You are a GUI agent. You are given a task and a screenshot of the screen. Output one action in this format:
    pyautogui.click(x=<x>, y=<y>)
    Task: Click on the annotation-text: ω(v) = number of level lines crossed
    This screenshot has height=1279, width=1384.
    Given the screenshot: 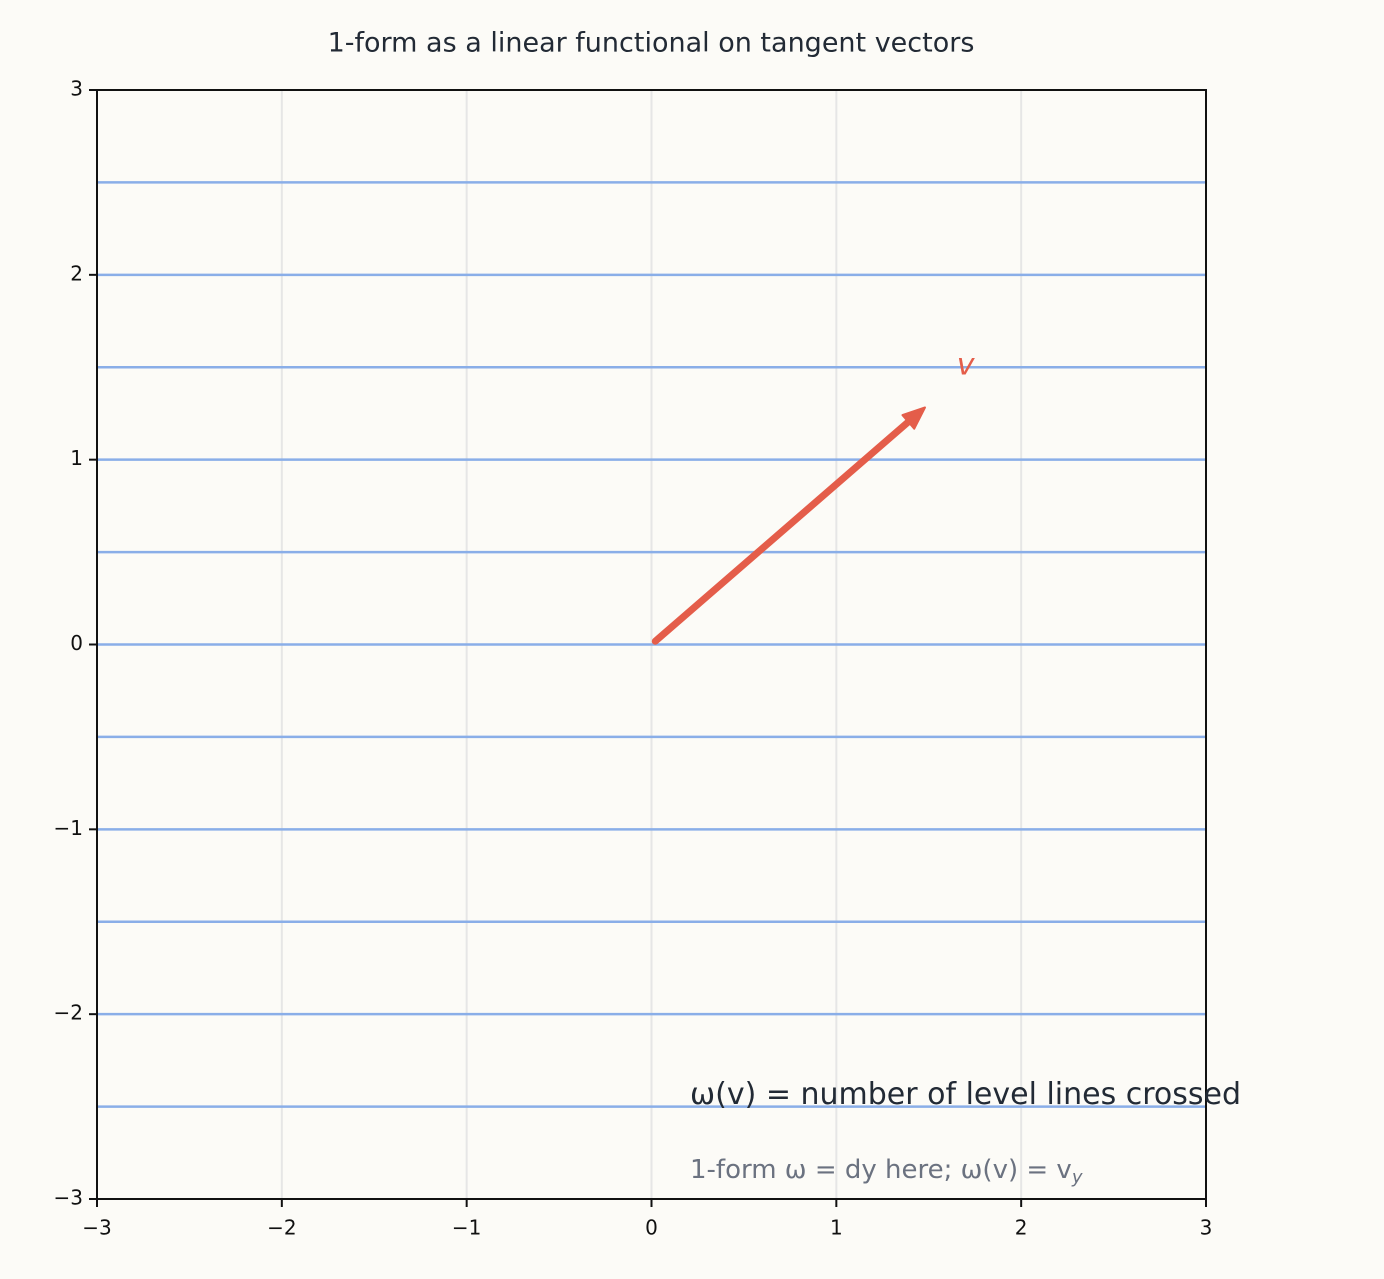 What is the action you would take?
    pyautogui.click(x=965, y=1094)
    